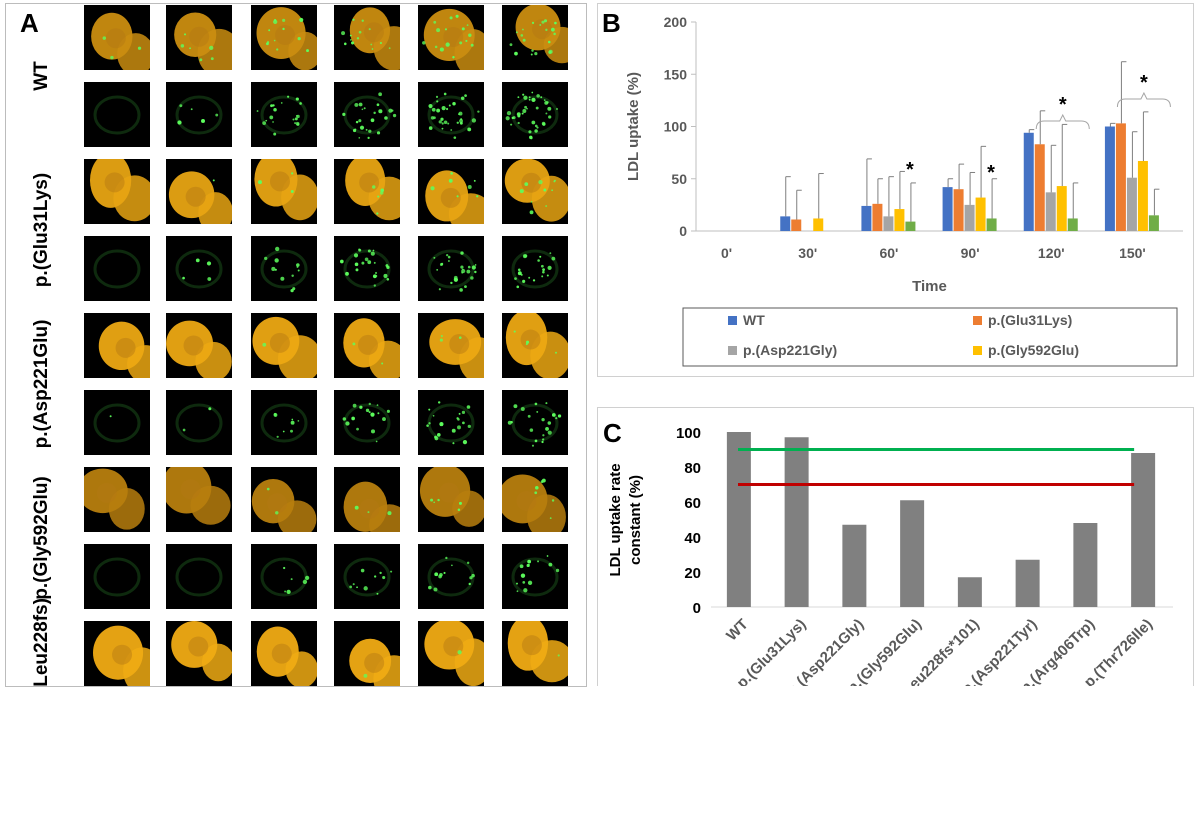 Image resolution: width=1200 pixels, height=819 pixels. Describe the element at coordinates (732, 350) in the screenshot. I see `legend-swatch` at that location.